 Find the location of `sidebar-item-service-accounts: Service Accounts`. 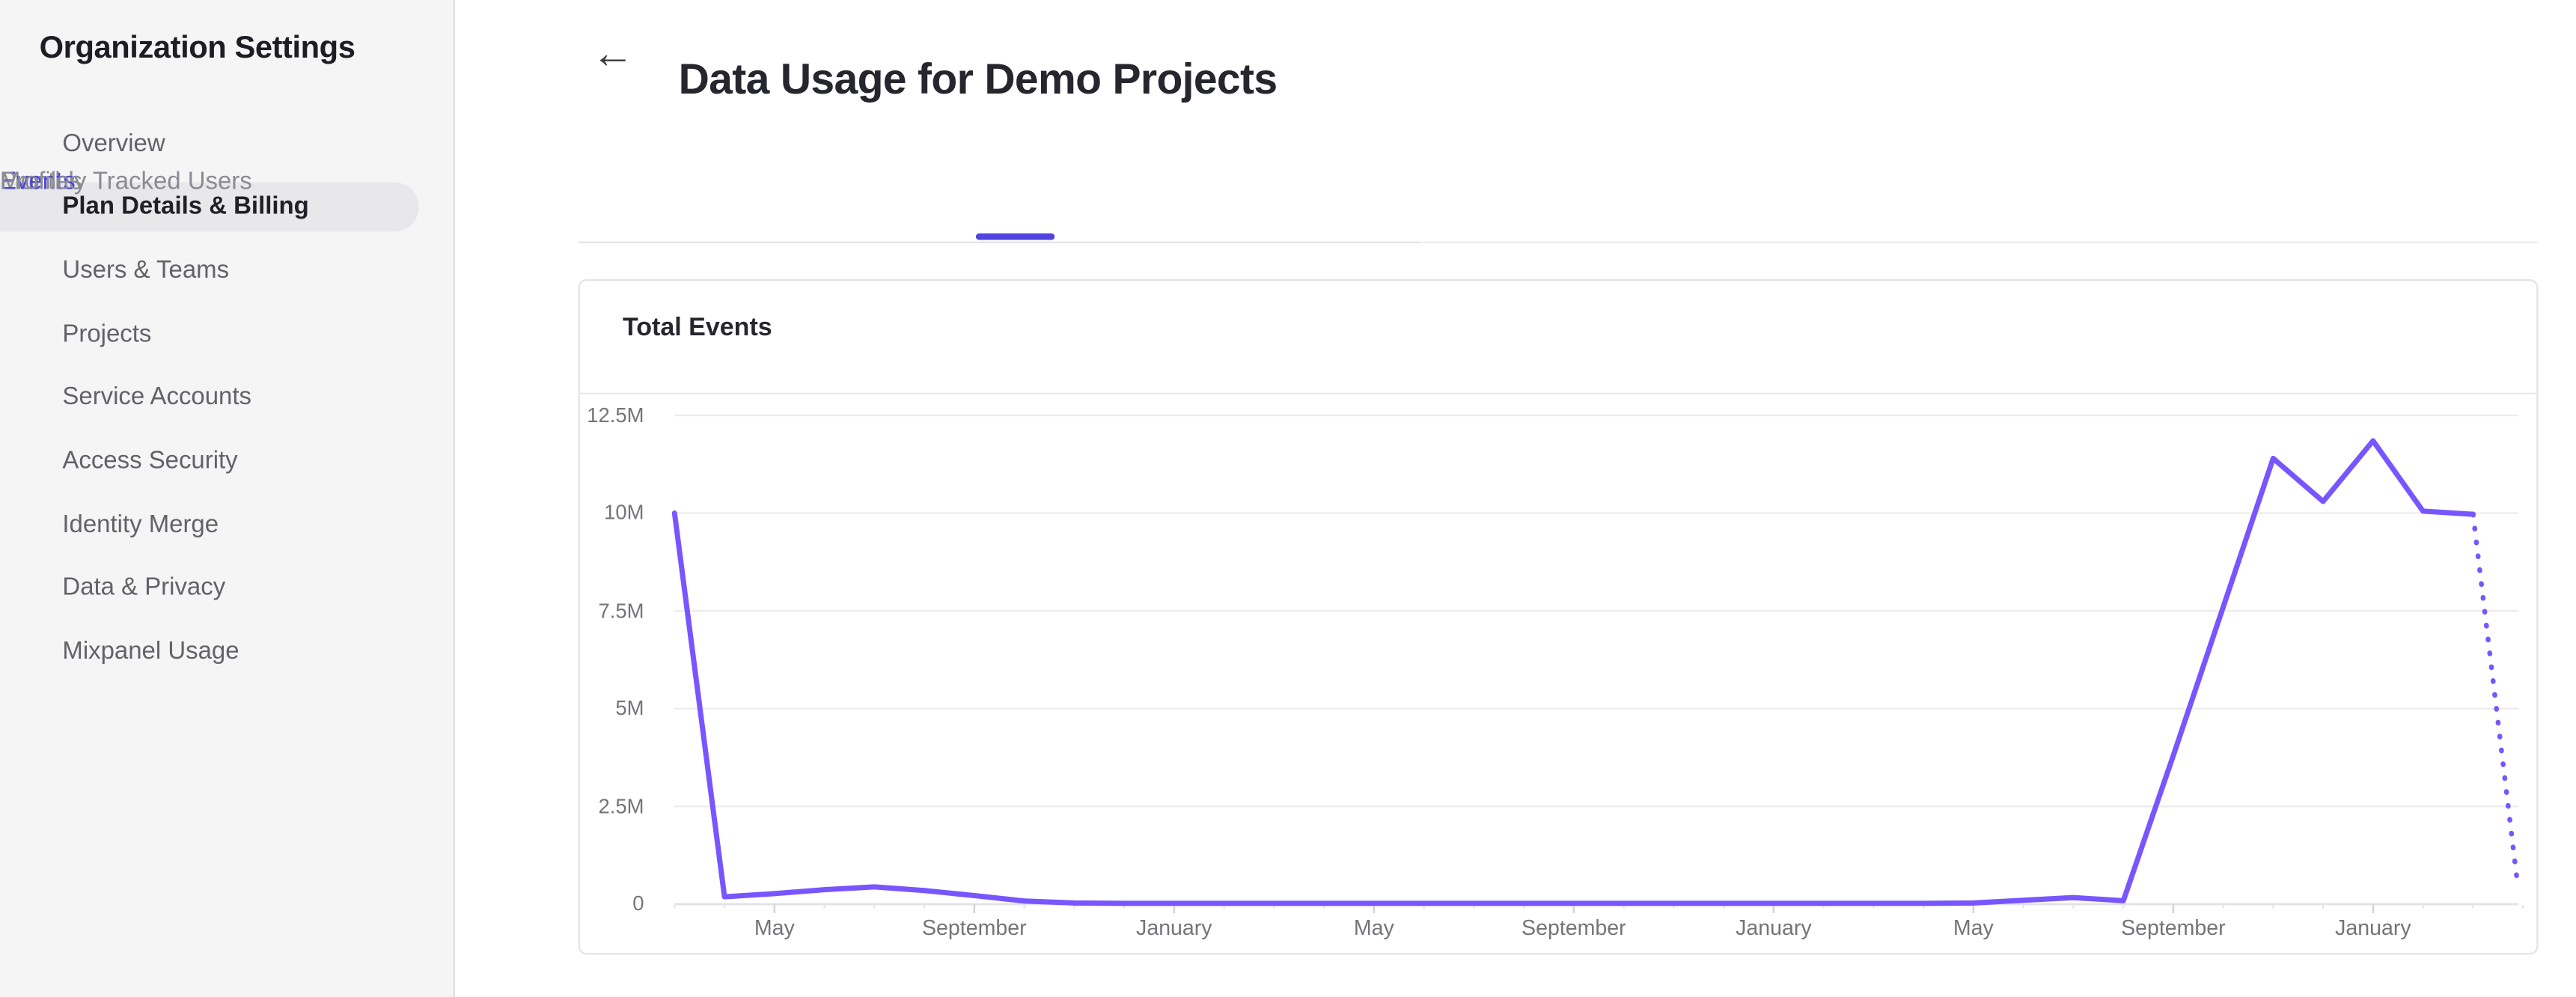

sidebar-item-service-accounts: Service Accounts is located at coordinates (227, 398).